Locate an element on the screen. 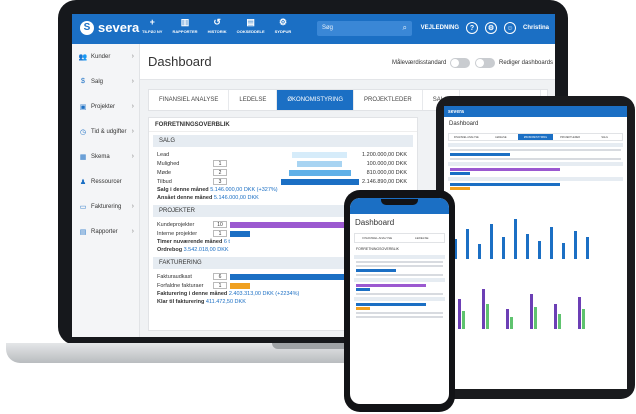 The width and height of the screenshot is (636, 414). phone-tabs: FINANSIEL ANALYSE LEDELSE is located at coordinates (399, 238).